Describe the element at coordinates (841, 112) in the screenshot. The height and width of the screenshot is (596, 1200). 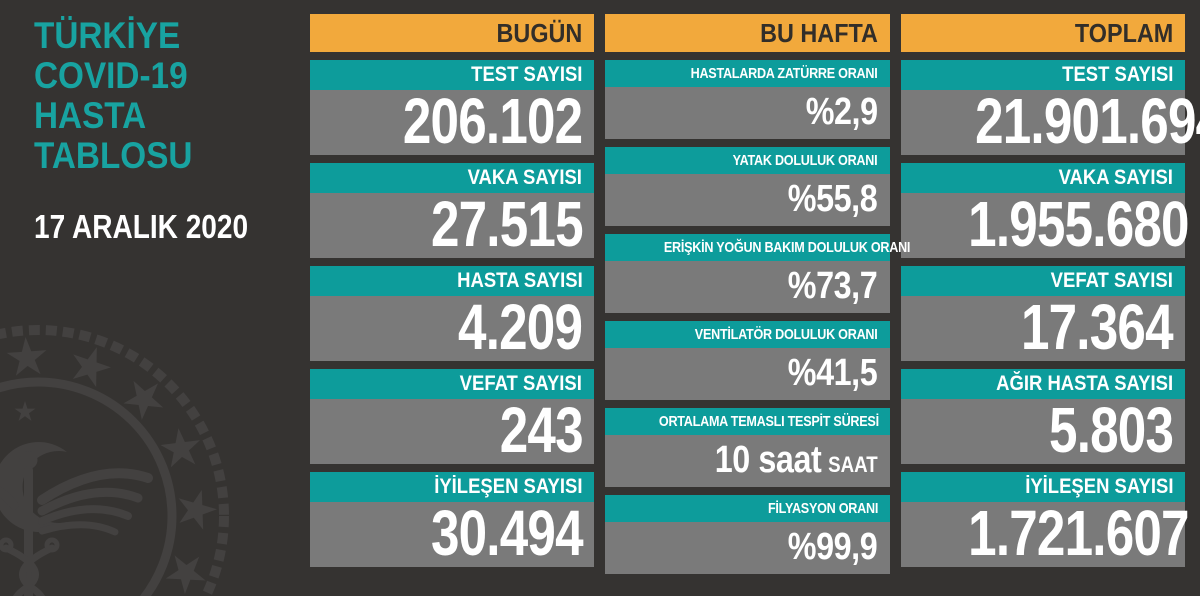
I see `stat-value: %2,9` at that location.